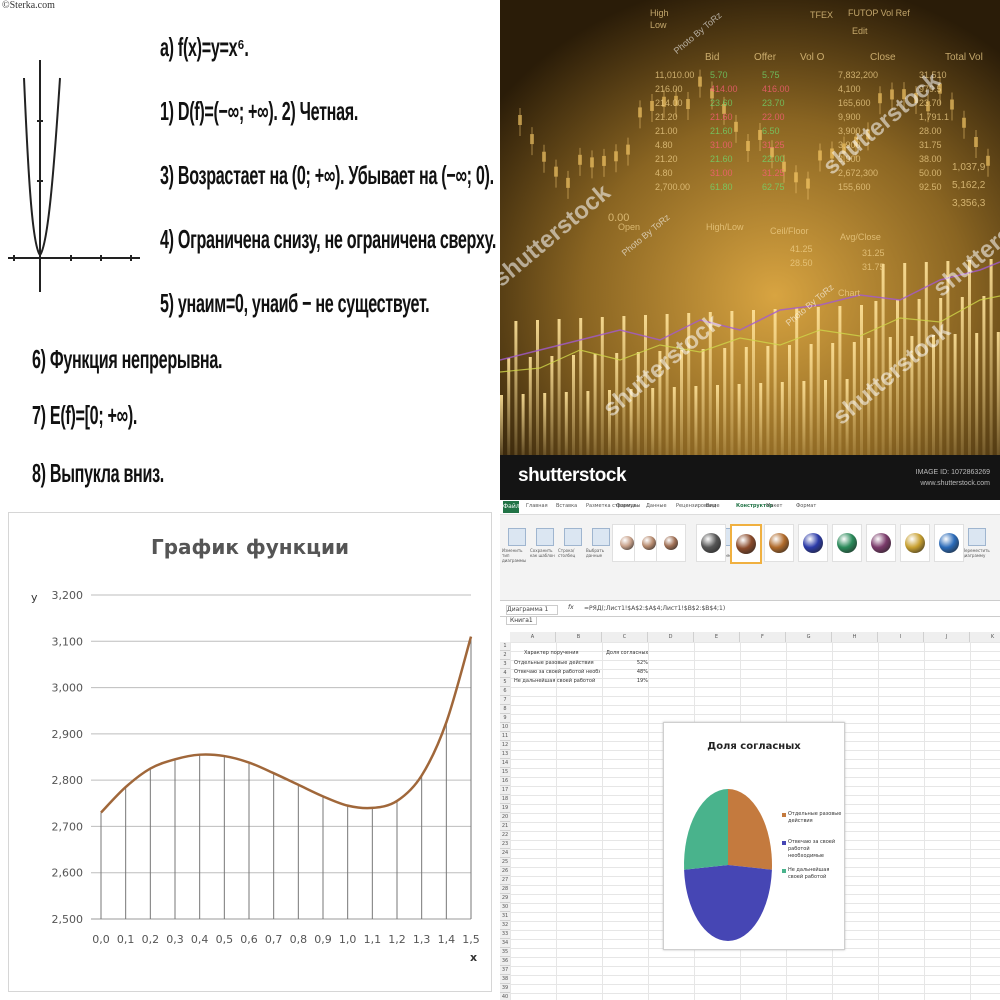 This screenshot has width=1000, height=1000. I want to click on column-header: E, so click(717, 637).